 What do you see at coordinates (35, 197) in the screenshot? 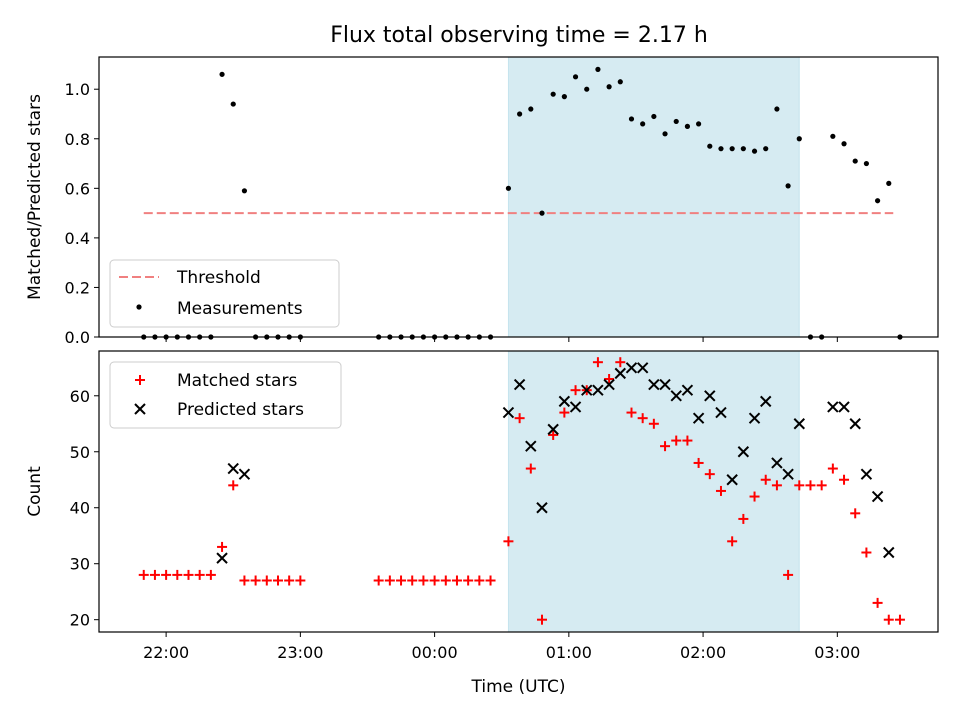
I see `y-axis-label: Matched/Predicted stars` at bounding box center [35, 197].